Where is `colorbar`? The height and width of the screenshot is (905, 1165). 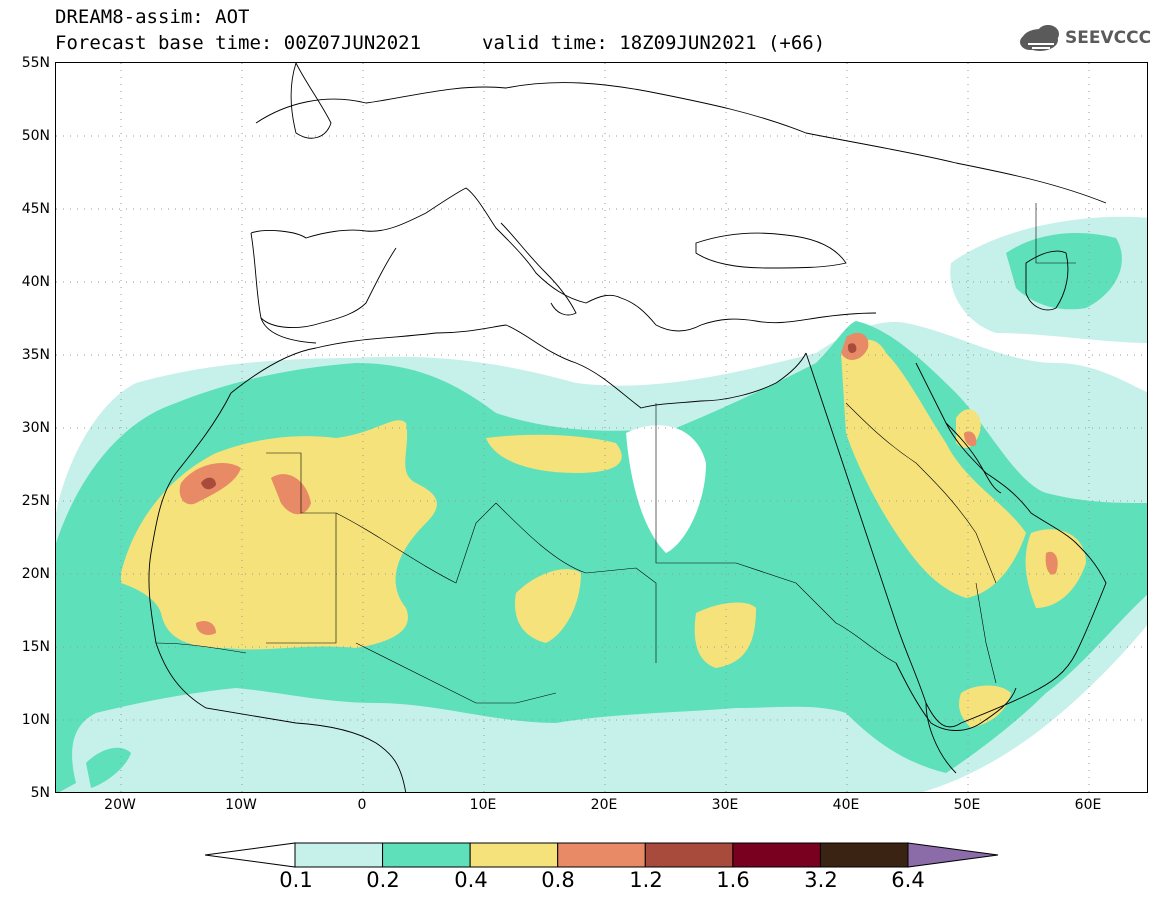 colorbar is located at coordinates (602, 855).